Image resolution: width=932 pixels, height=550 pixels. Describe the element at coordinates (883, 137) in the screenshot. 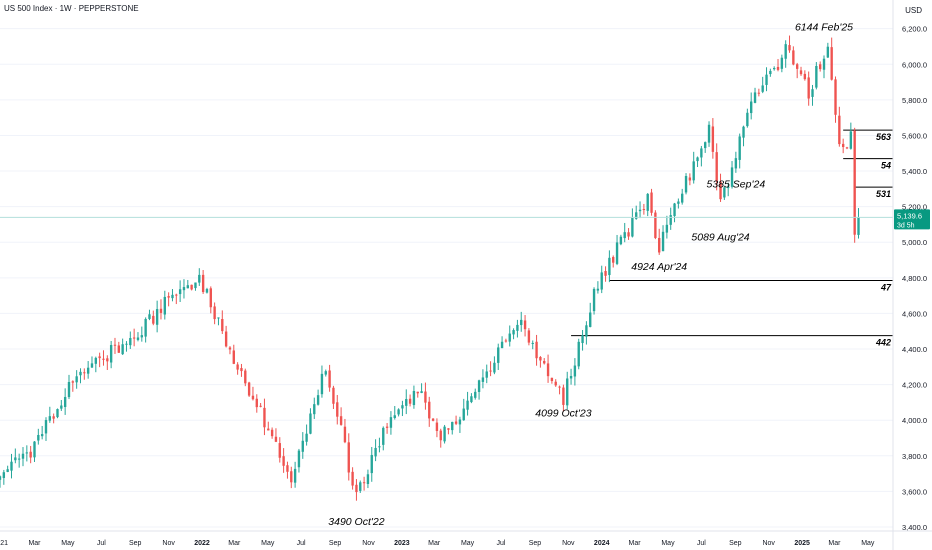

I see `level-label: 563` at that location.